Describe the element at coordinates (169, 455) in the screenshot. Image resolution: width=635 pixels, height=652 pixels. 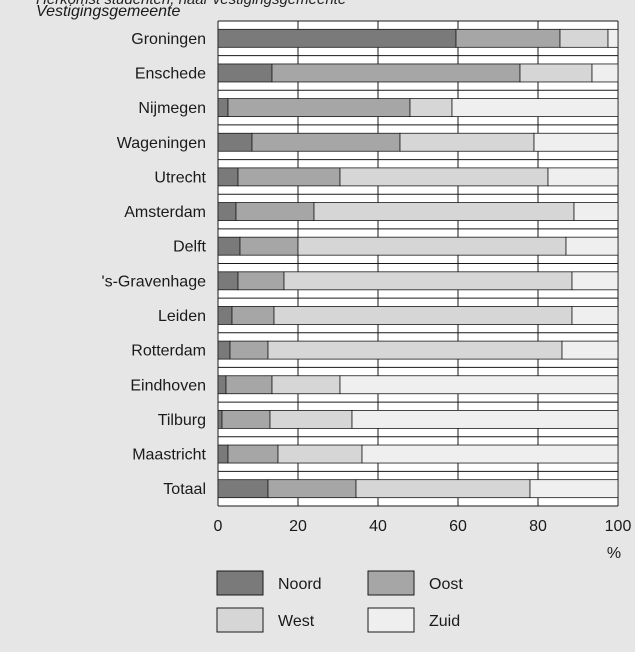
I see `category-label: Maastricht` at that location.